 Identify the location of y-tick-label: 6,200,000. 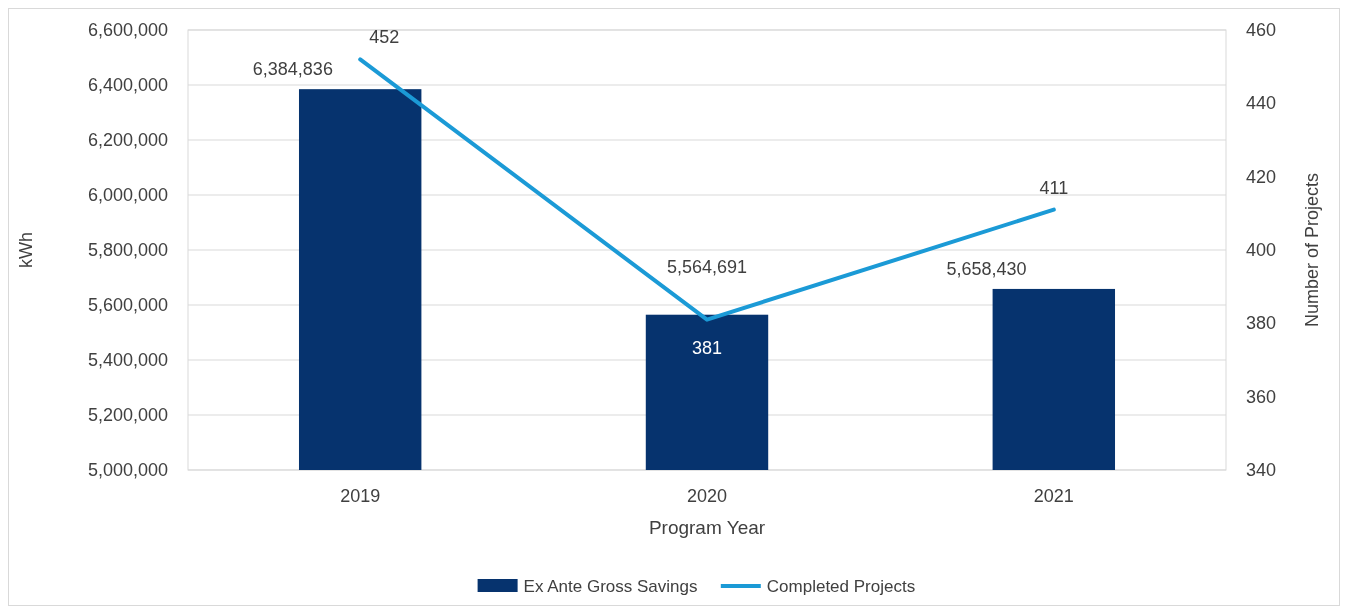
(127, 140).